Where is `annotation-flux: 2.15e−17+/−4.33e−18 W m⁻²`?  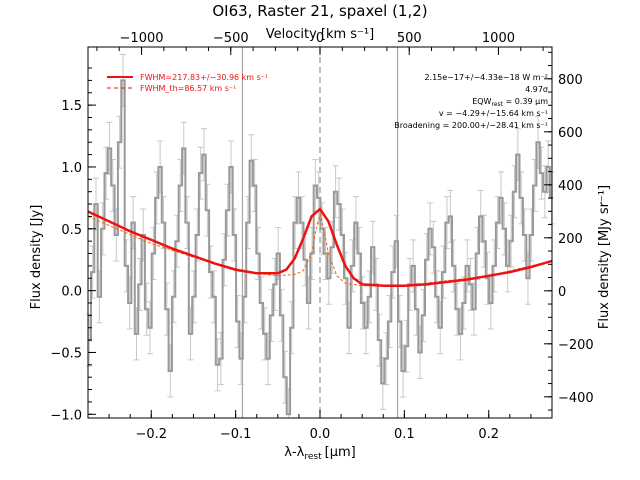 annotation-flux: 2.15e−17+/−4.33e−18 W m⁻² is located at coordinates (486, 77).